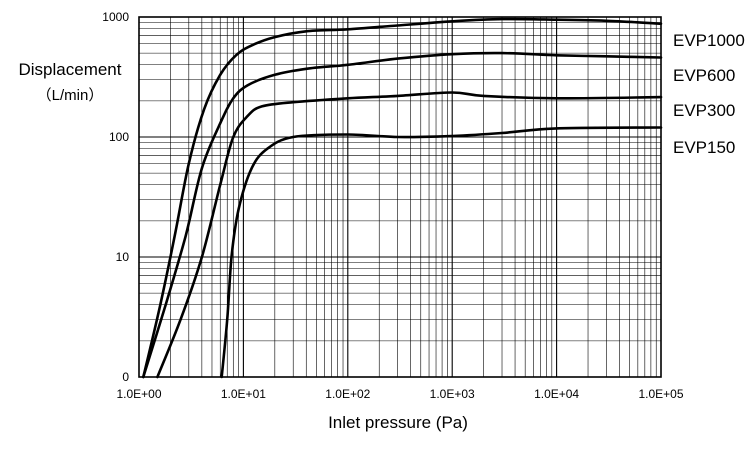 The height and width of the screenshot is (460, 750). I want to click on x-tick-label: 1.0E+04, so click(556, 394).